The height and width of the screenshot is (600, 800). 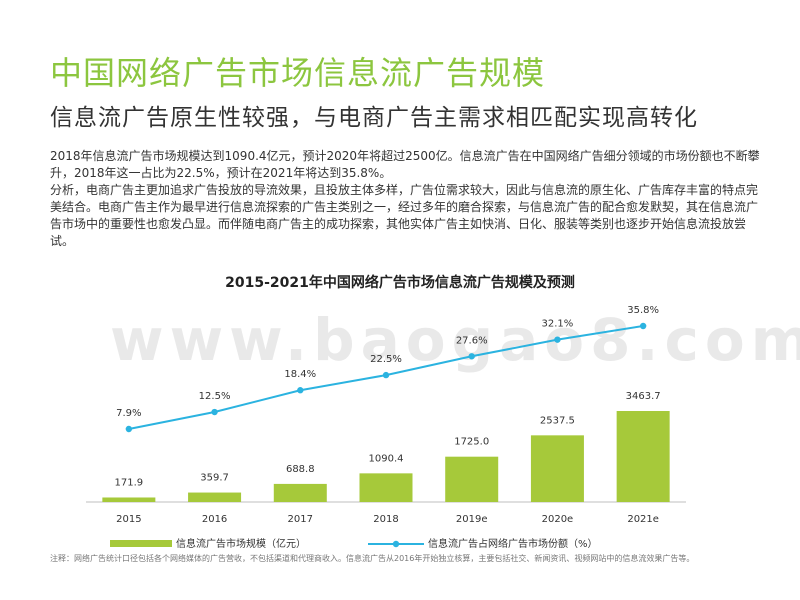 I want to click on share-label-2015: 7.9%, so click(x=128, y=413).